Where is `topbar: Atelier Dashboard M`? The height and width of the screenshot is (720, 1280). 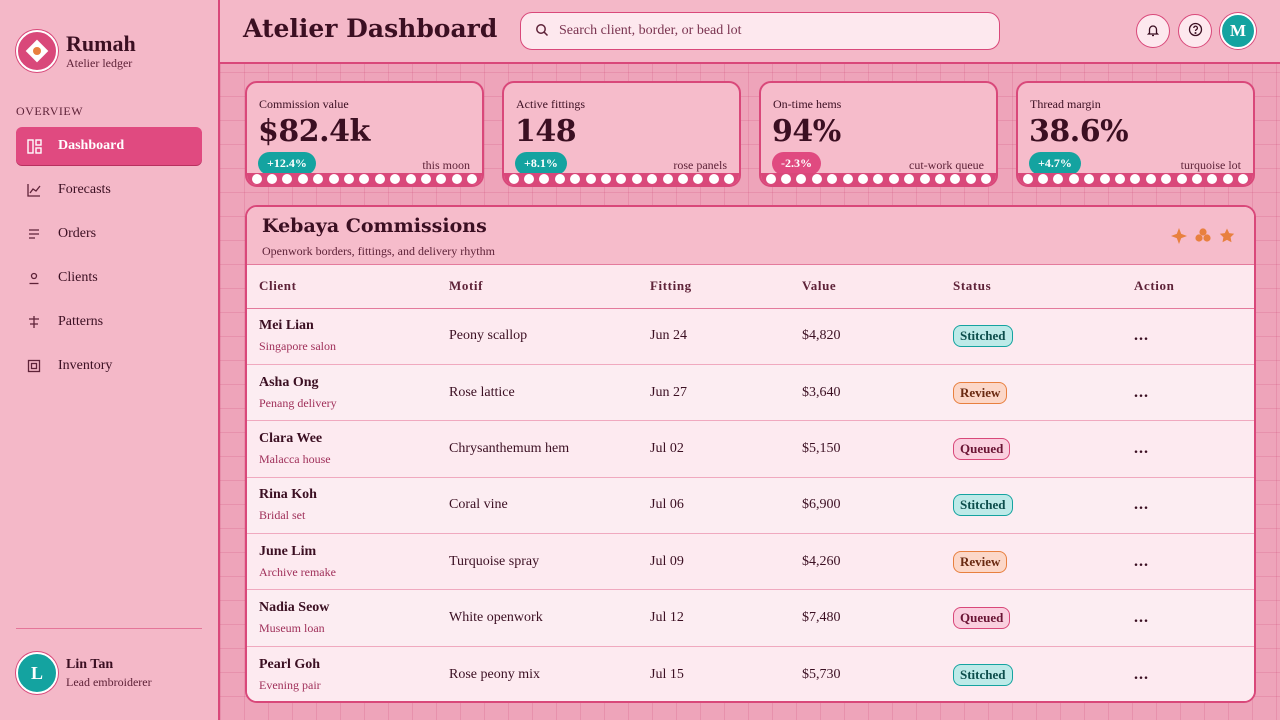 topbar: Atelier Dashboard M is located at coordinates (750, 32).